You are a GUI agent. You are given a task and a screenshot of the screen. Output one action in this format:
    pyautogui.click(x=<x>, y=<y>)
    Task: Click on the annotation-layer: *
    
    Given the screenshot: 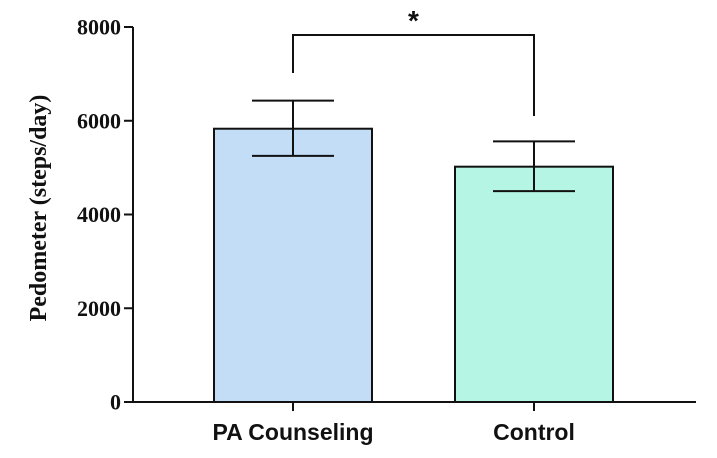 What is the action you would take?
    pyautogui.click(x=413, y=60)
    